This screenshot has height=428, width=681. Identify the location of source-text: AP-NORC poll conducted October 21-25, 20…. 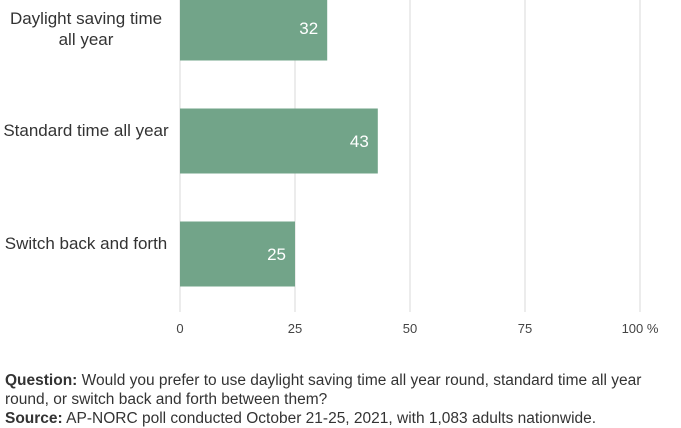
(331, 418).